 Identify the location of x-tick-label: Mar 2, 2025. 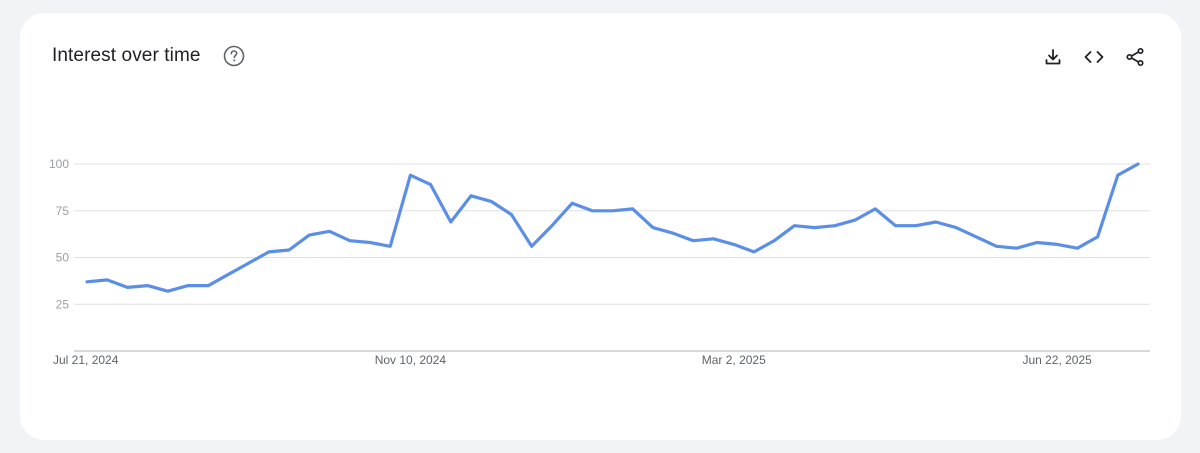
(734, 360).